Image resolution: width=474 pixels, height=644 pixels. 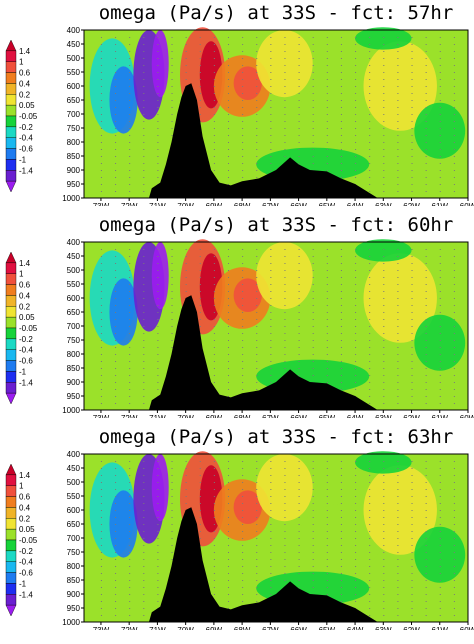 I want to click on colorbar-cap, so click(x=11, y=186).